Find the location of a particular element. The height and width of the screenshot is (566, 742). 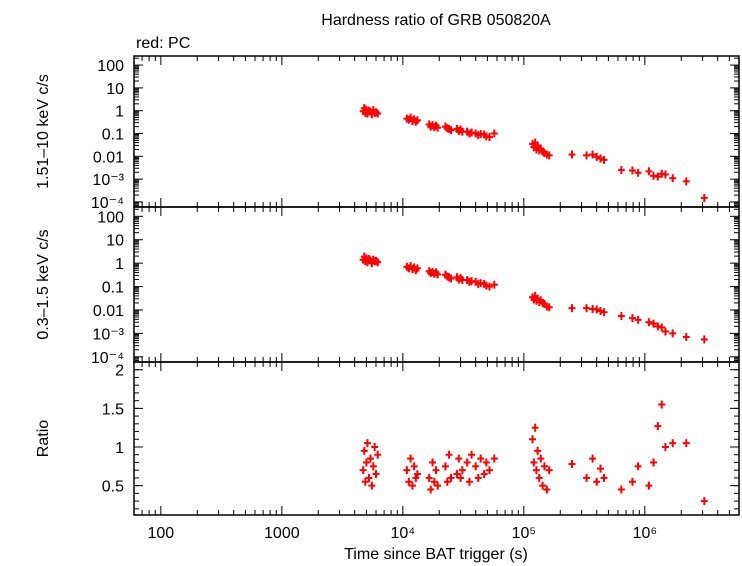

y-tick-label: 2 is located at coordinates (119, 371).